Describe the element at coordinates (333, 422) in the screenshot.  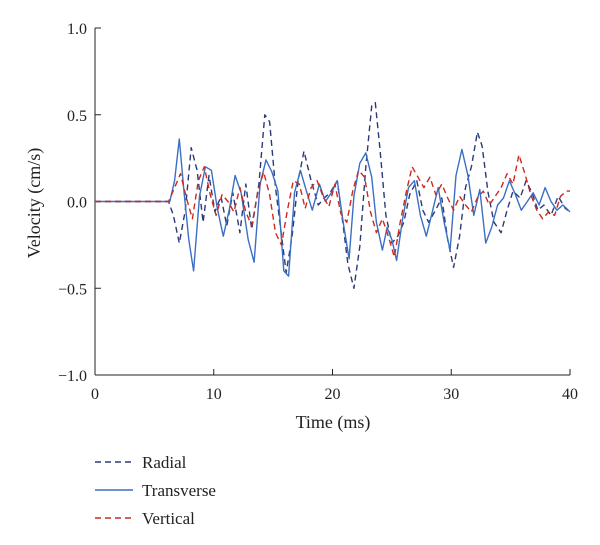
I see `x-axis-label: Time (ms)` at that location.